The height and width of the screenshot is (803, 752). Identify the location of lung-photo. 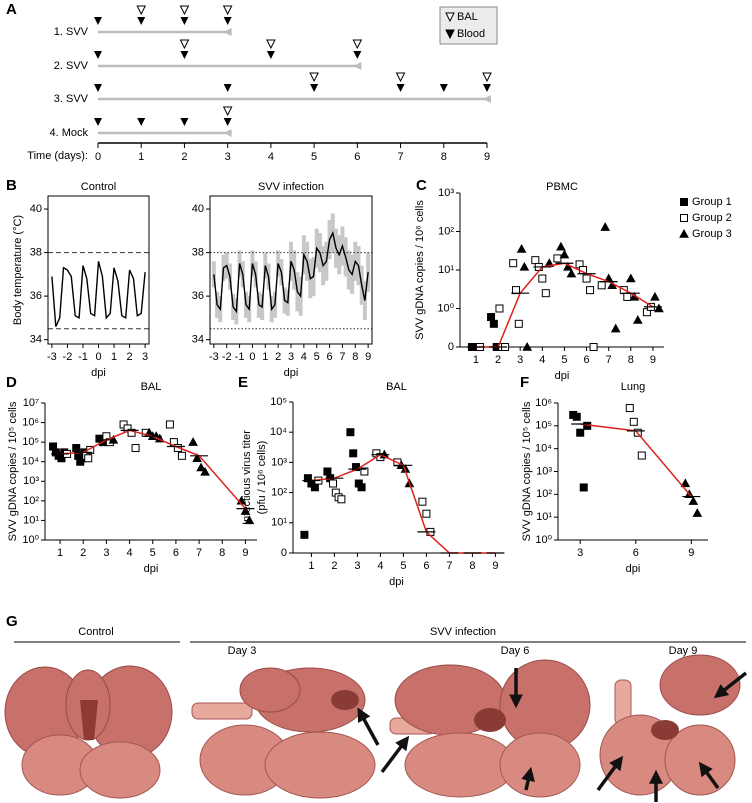
(88, 732).